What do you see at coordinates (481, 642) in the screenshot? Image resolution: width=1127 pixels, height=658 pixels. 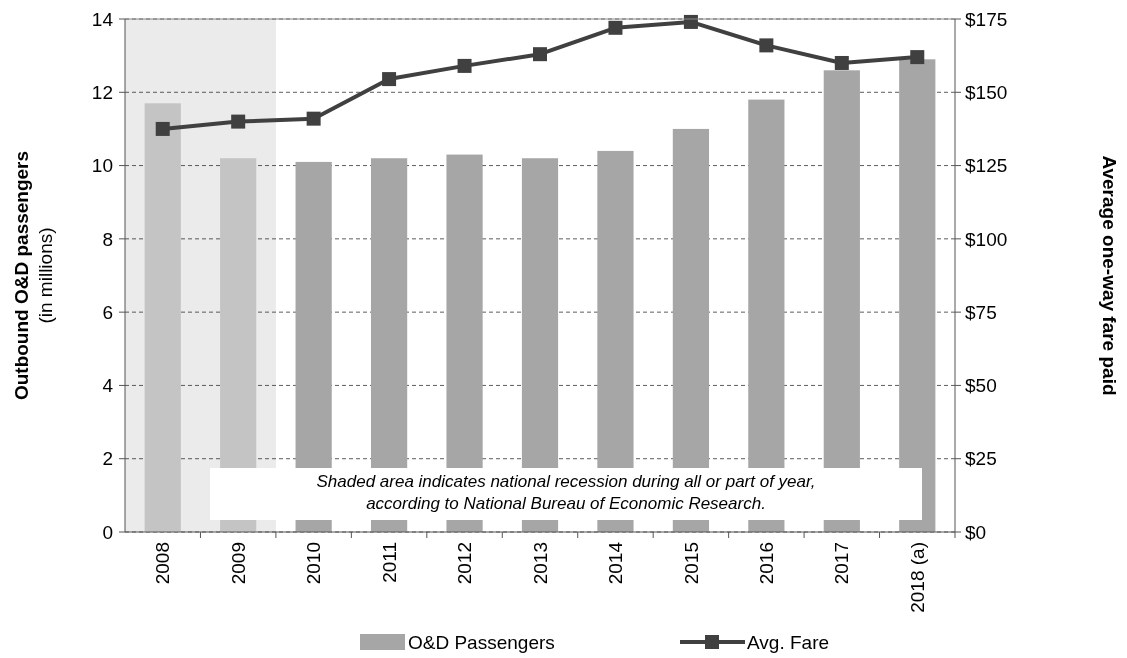 I see `legend-label: O&D Passengers` at bounding box center [481, 642].